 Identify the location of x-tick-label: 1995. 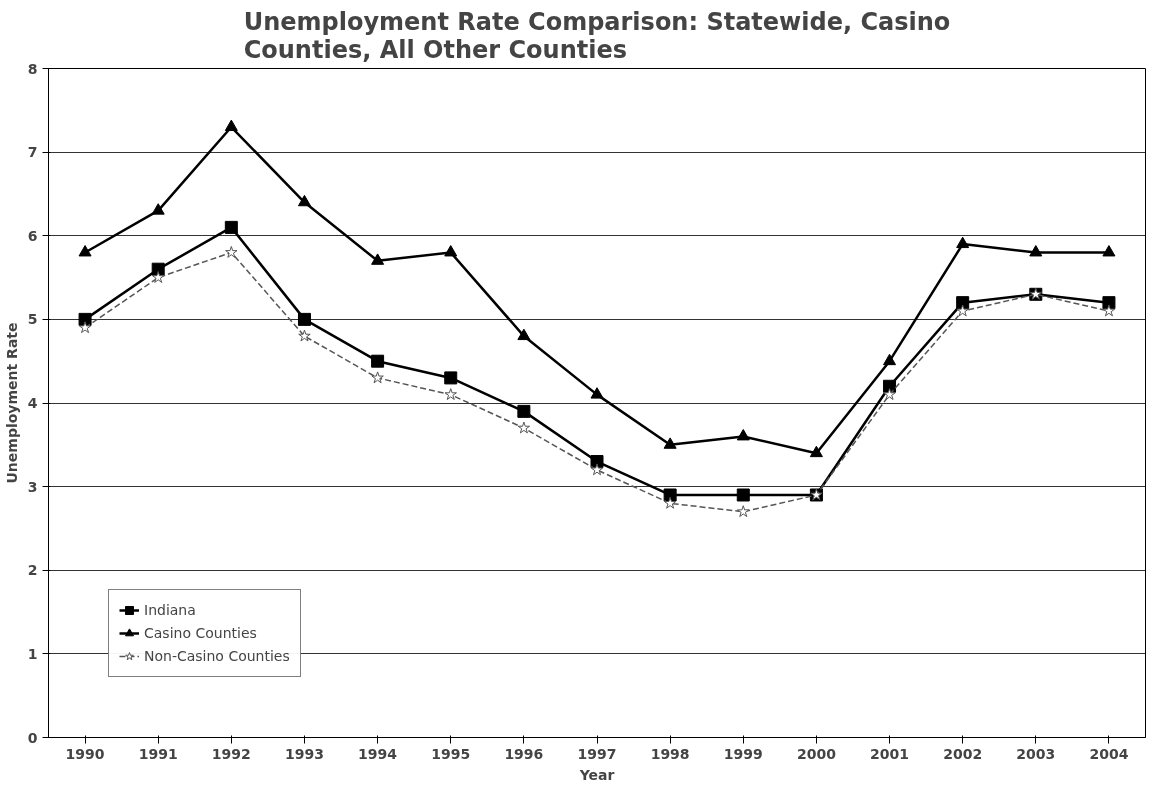
(451, 753).